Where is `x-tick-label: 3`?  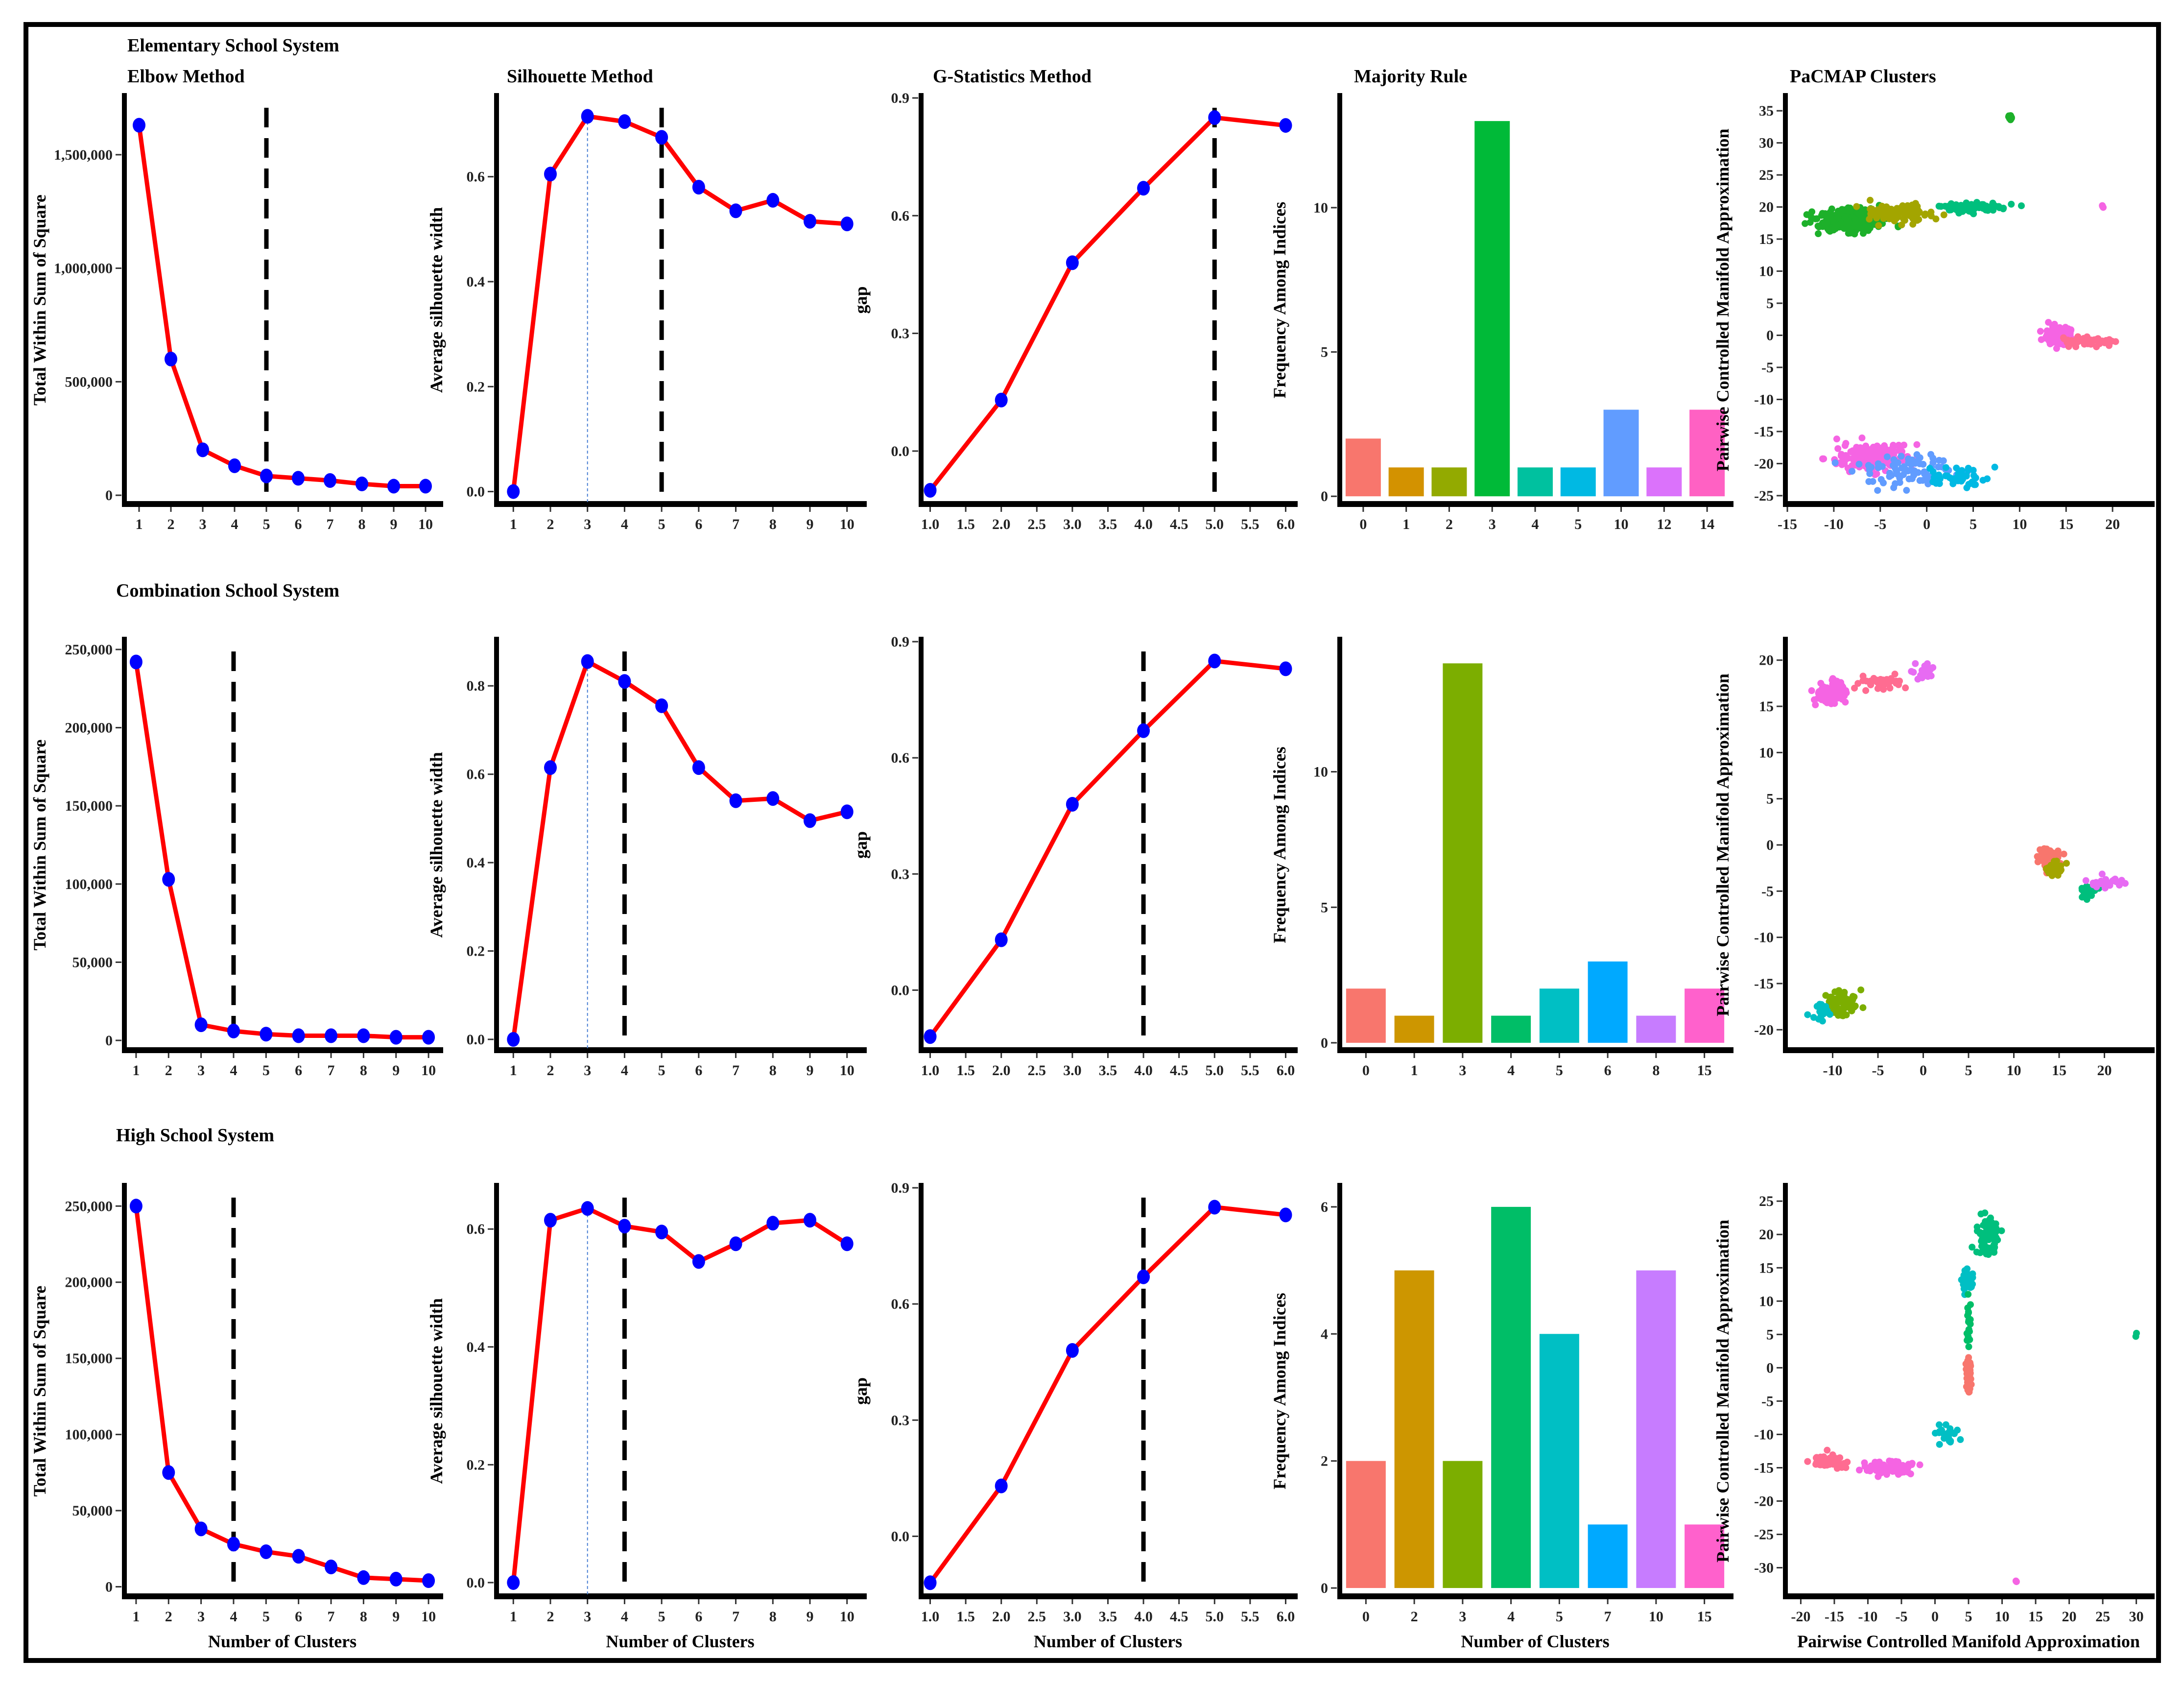 x-tick-label: 3 is located at coordinates (1462, 1617).